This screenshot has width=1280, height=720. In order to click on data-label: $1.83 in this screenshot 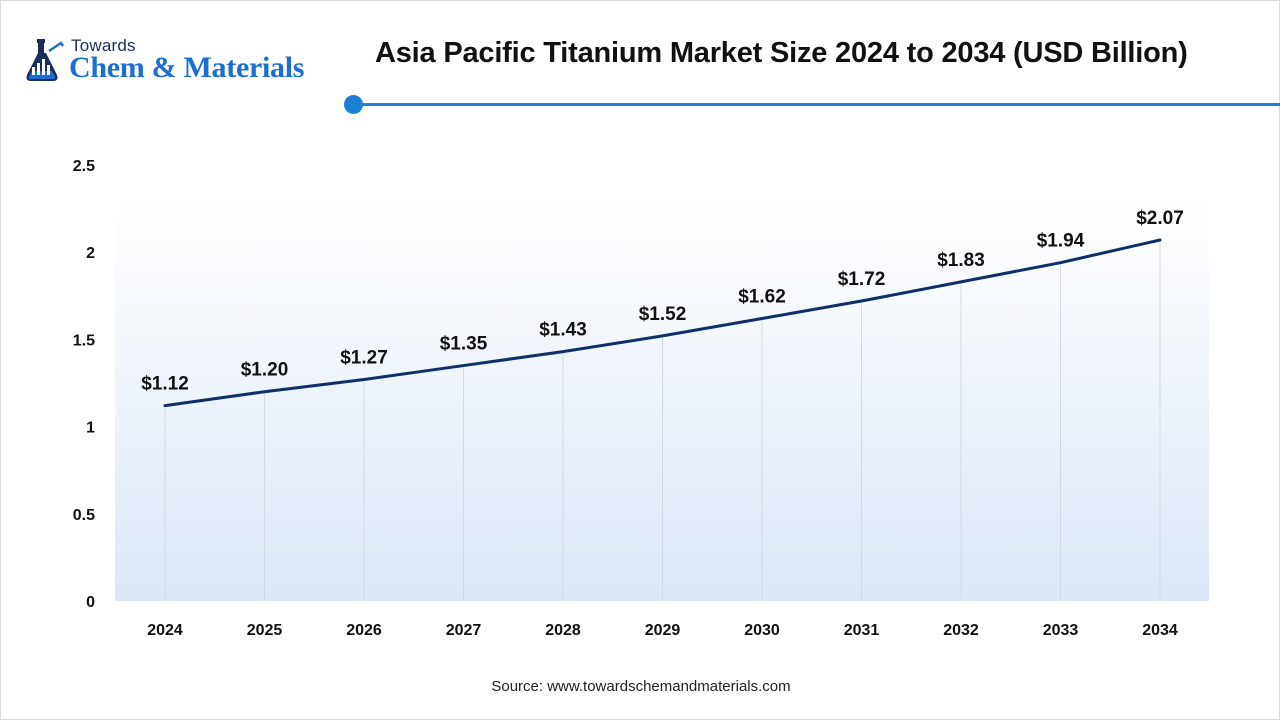, I will do `click(961, 260)`.